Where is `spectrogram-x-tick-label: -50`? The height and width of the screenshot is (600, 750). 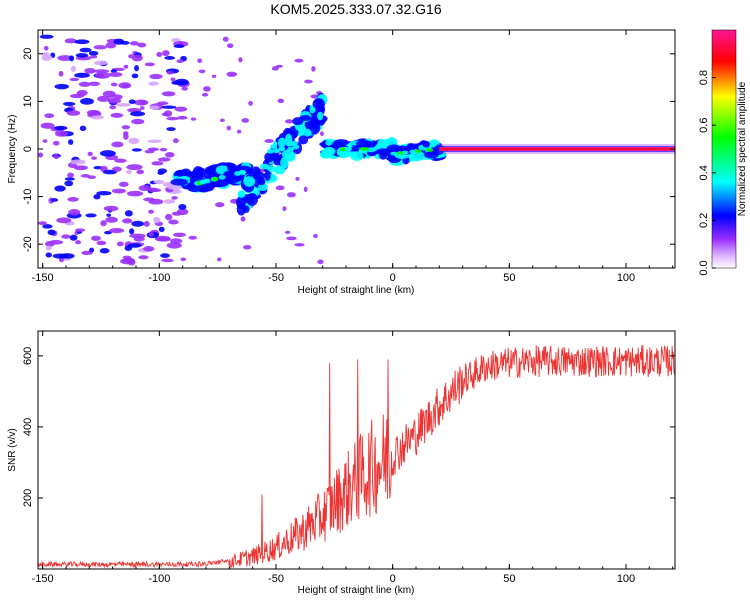
spectrogram-x-tick-label: -50 is located at coordinates (276, 278).